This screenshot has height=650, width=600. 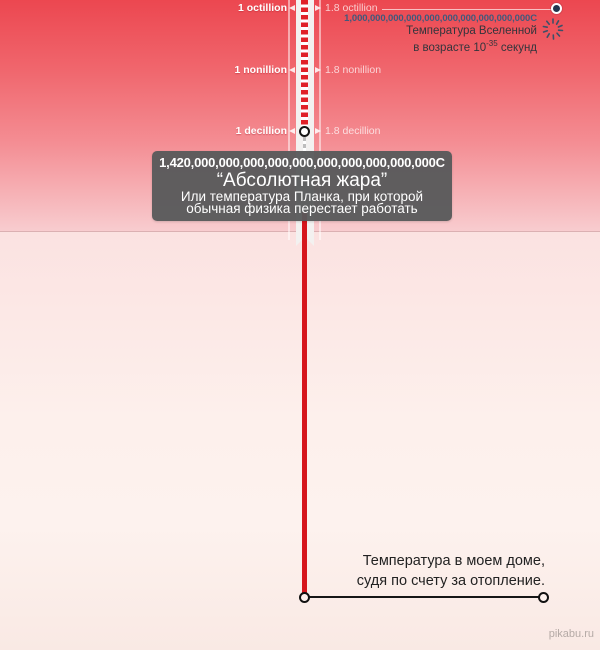 What do you see at coordinates (353, 70) in the screenshot?
I see `tick-label-right: 1.8 nonillion` at bounding box center [353, 70].